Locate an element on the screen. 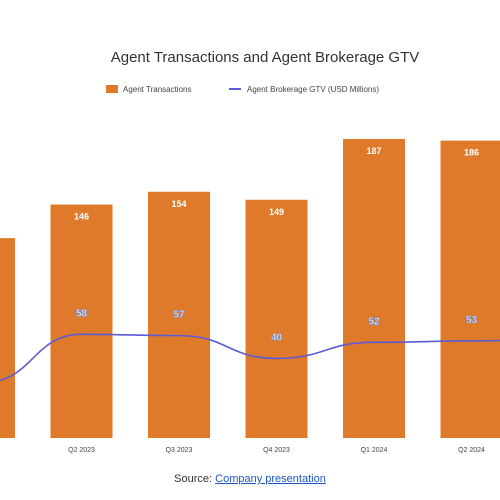  bar-value-label: 187 is located at coordinates (373, 151).